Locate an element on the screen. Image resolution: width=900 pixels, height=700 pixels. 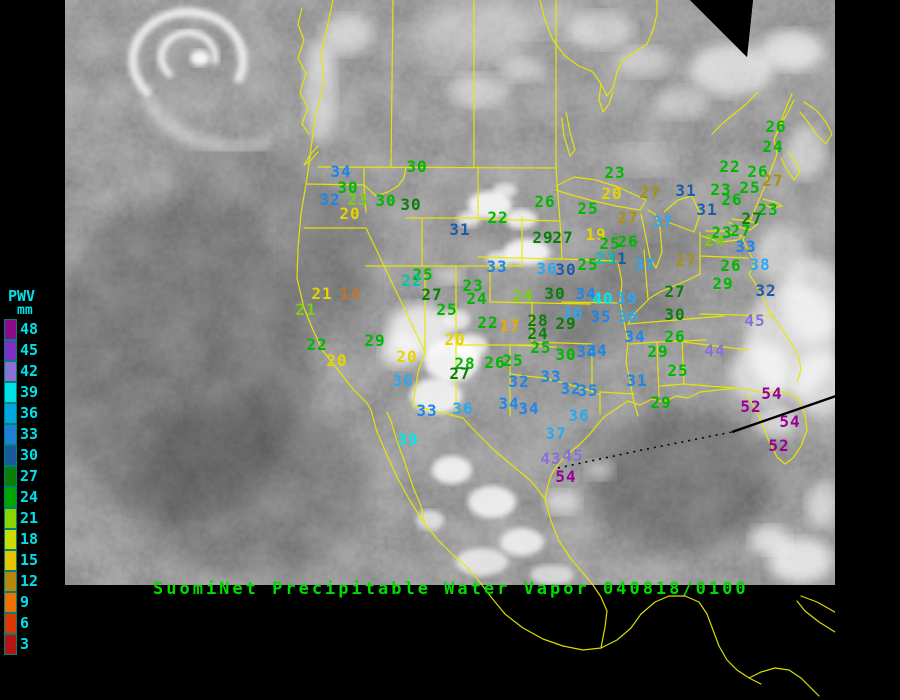
legend-entry: 15 is located at coordinates (21, 560).